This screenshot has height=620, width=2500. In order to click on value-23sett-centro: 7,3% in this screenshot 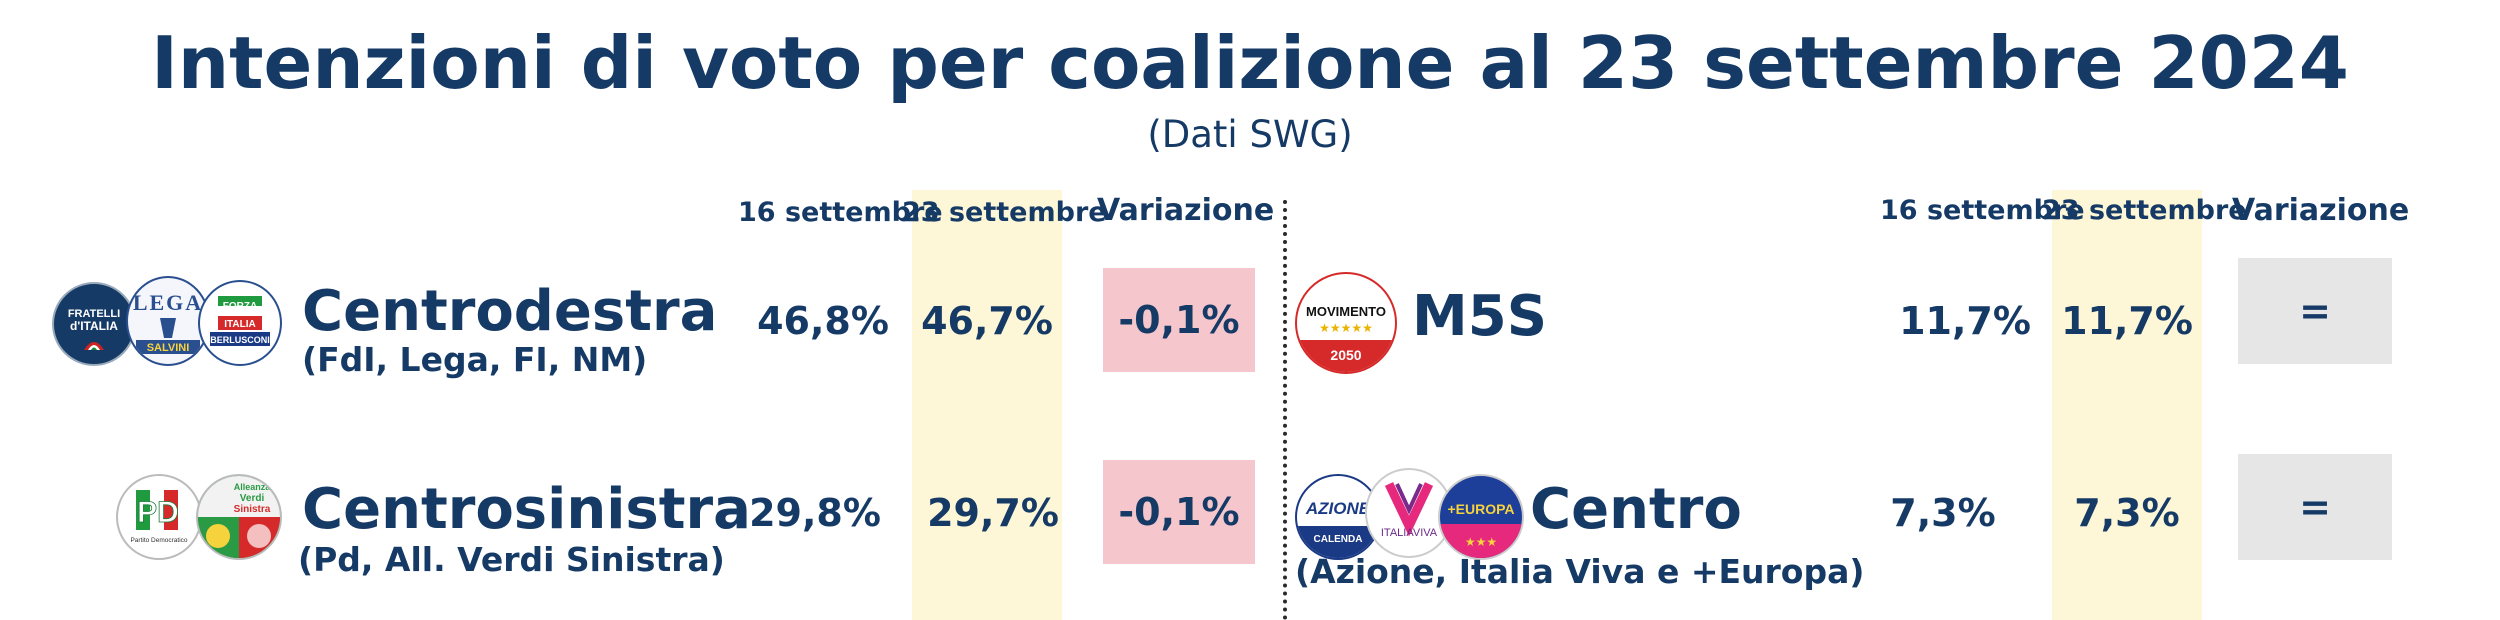, I will do `click(2127, 513)`.